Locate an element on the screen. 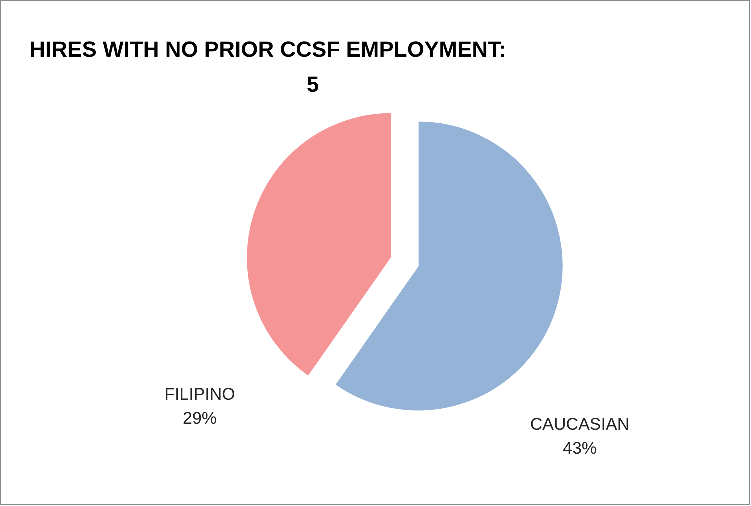 The image size is (751, 506). chart-title: HIRES WITH NO PRIOR CCSF EMPLOYMENT: 5 is located at coordinates (268, 67).